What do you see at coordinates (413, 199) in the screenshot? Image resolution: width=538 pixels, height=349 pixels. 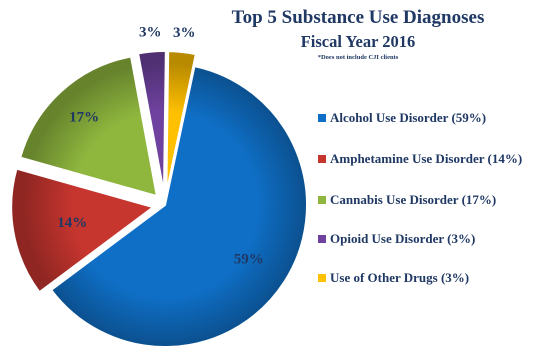 I see `legend-label: Cannabis Use Disorder (17%)` at bounding box center [413, 199].